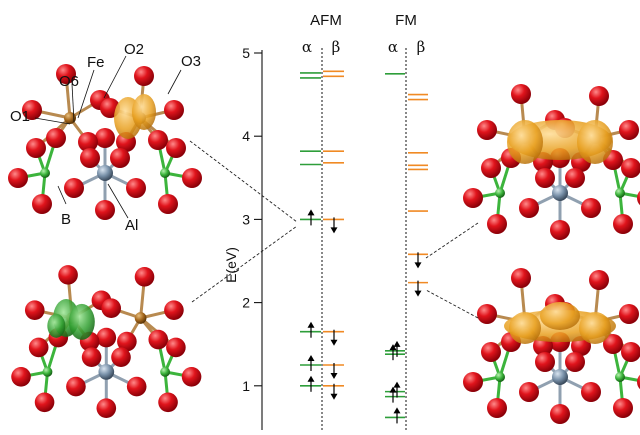  What do you see at coordinates (551, 346) in the screenshot?
I see `cluster-bottom-right` at bounding box center [551, 346].